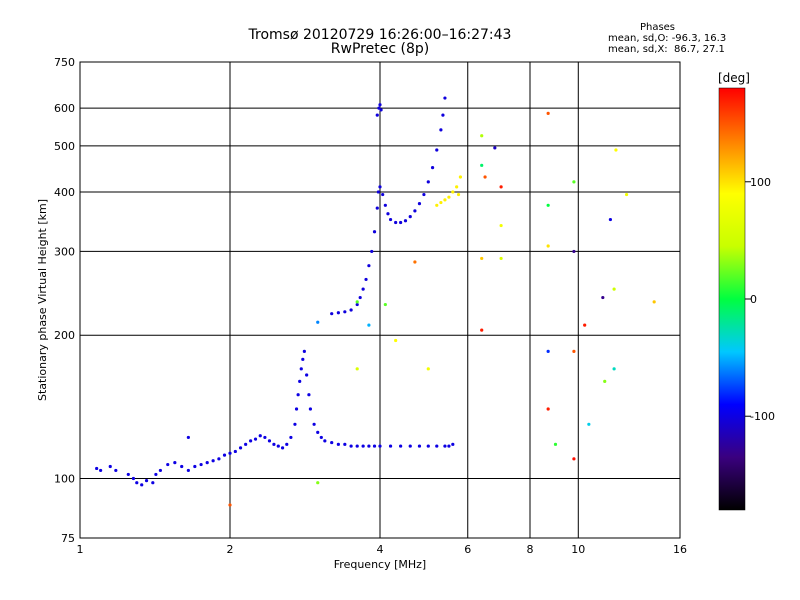 The height and width of the screenshot is (600, 800). What do you see at coordinates (760, 299) in the screenshot?
I see `colorbar-ticks: 100 0 -100` at bounding box center [760, 299].